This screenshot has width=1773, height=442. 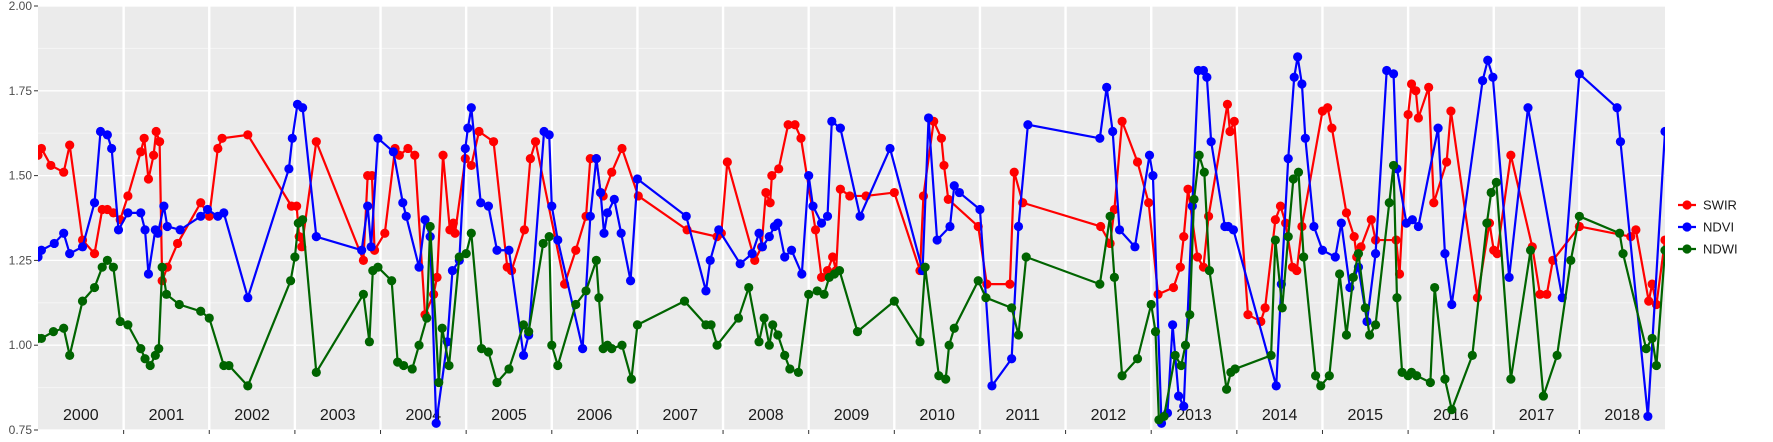 What do you see at coordinates (1687, 249) in the screenshot?
I see `legend-key-point` at bounding box center [1687, 249].